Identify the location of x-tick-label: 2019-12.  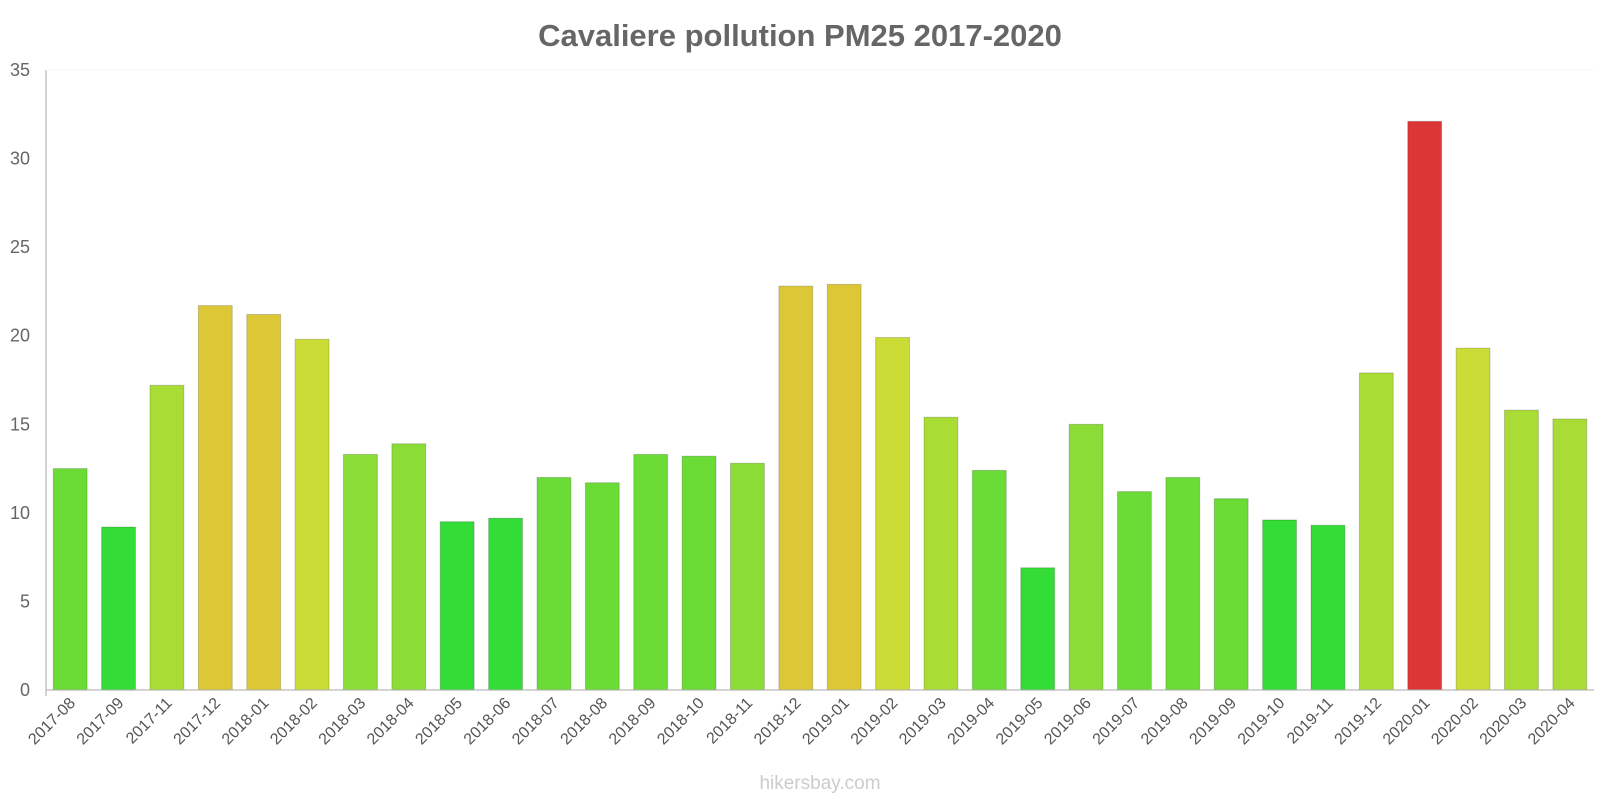
(1359, 722).